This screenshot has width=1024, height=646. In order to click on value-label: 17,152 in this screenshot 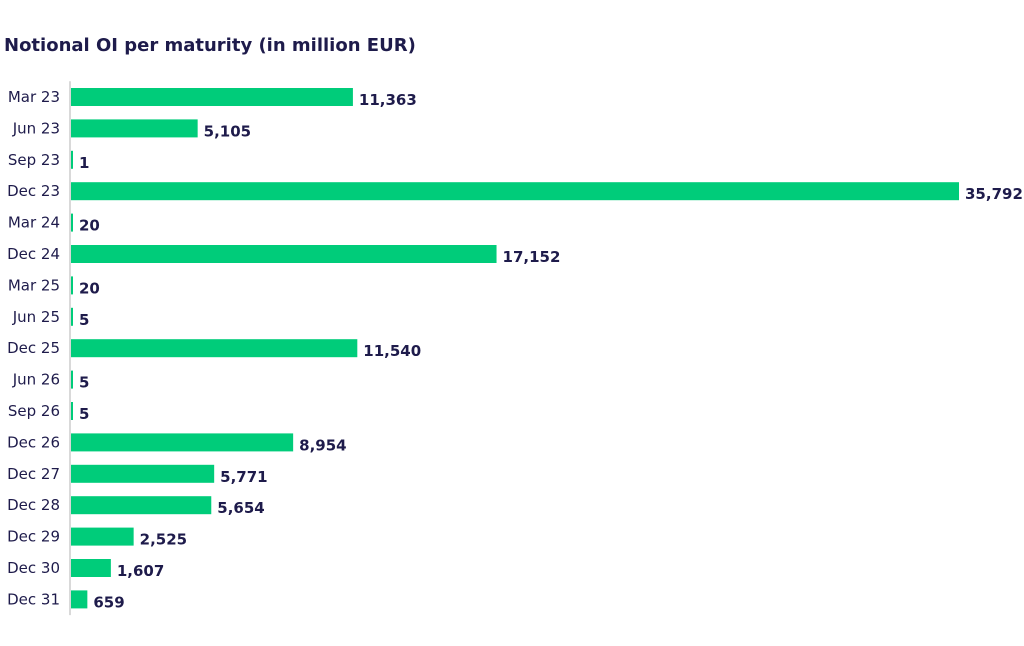, I will do `click(532, 257)`.